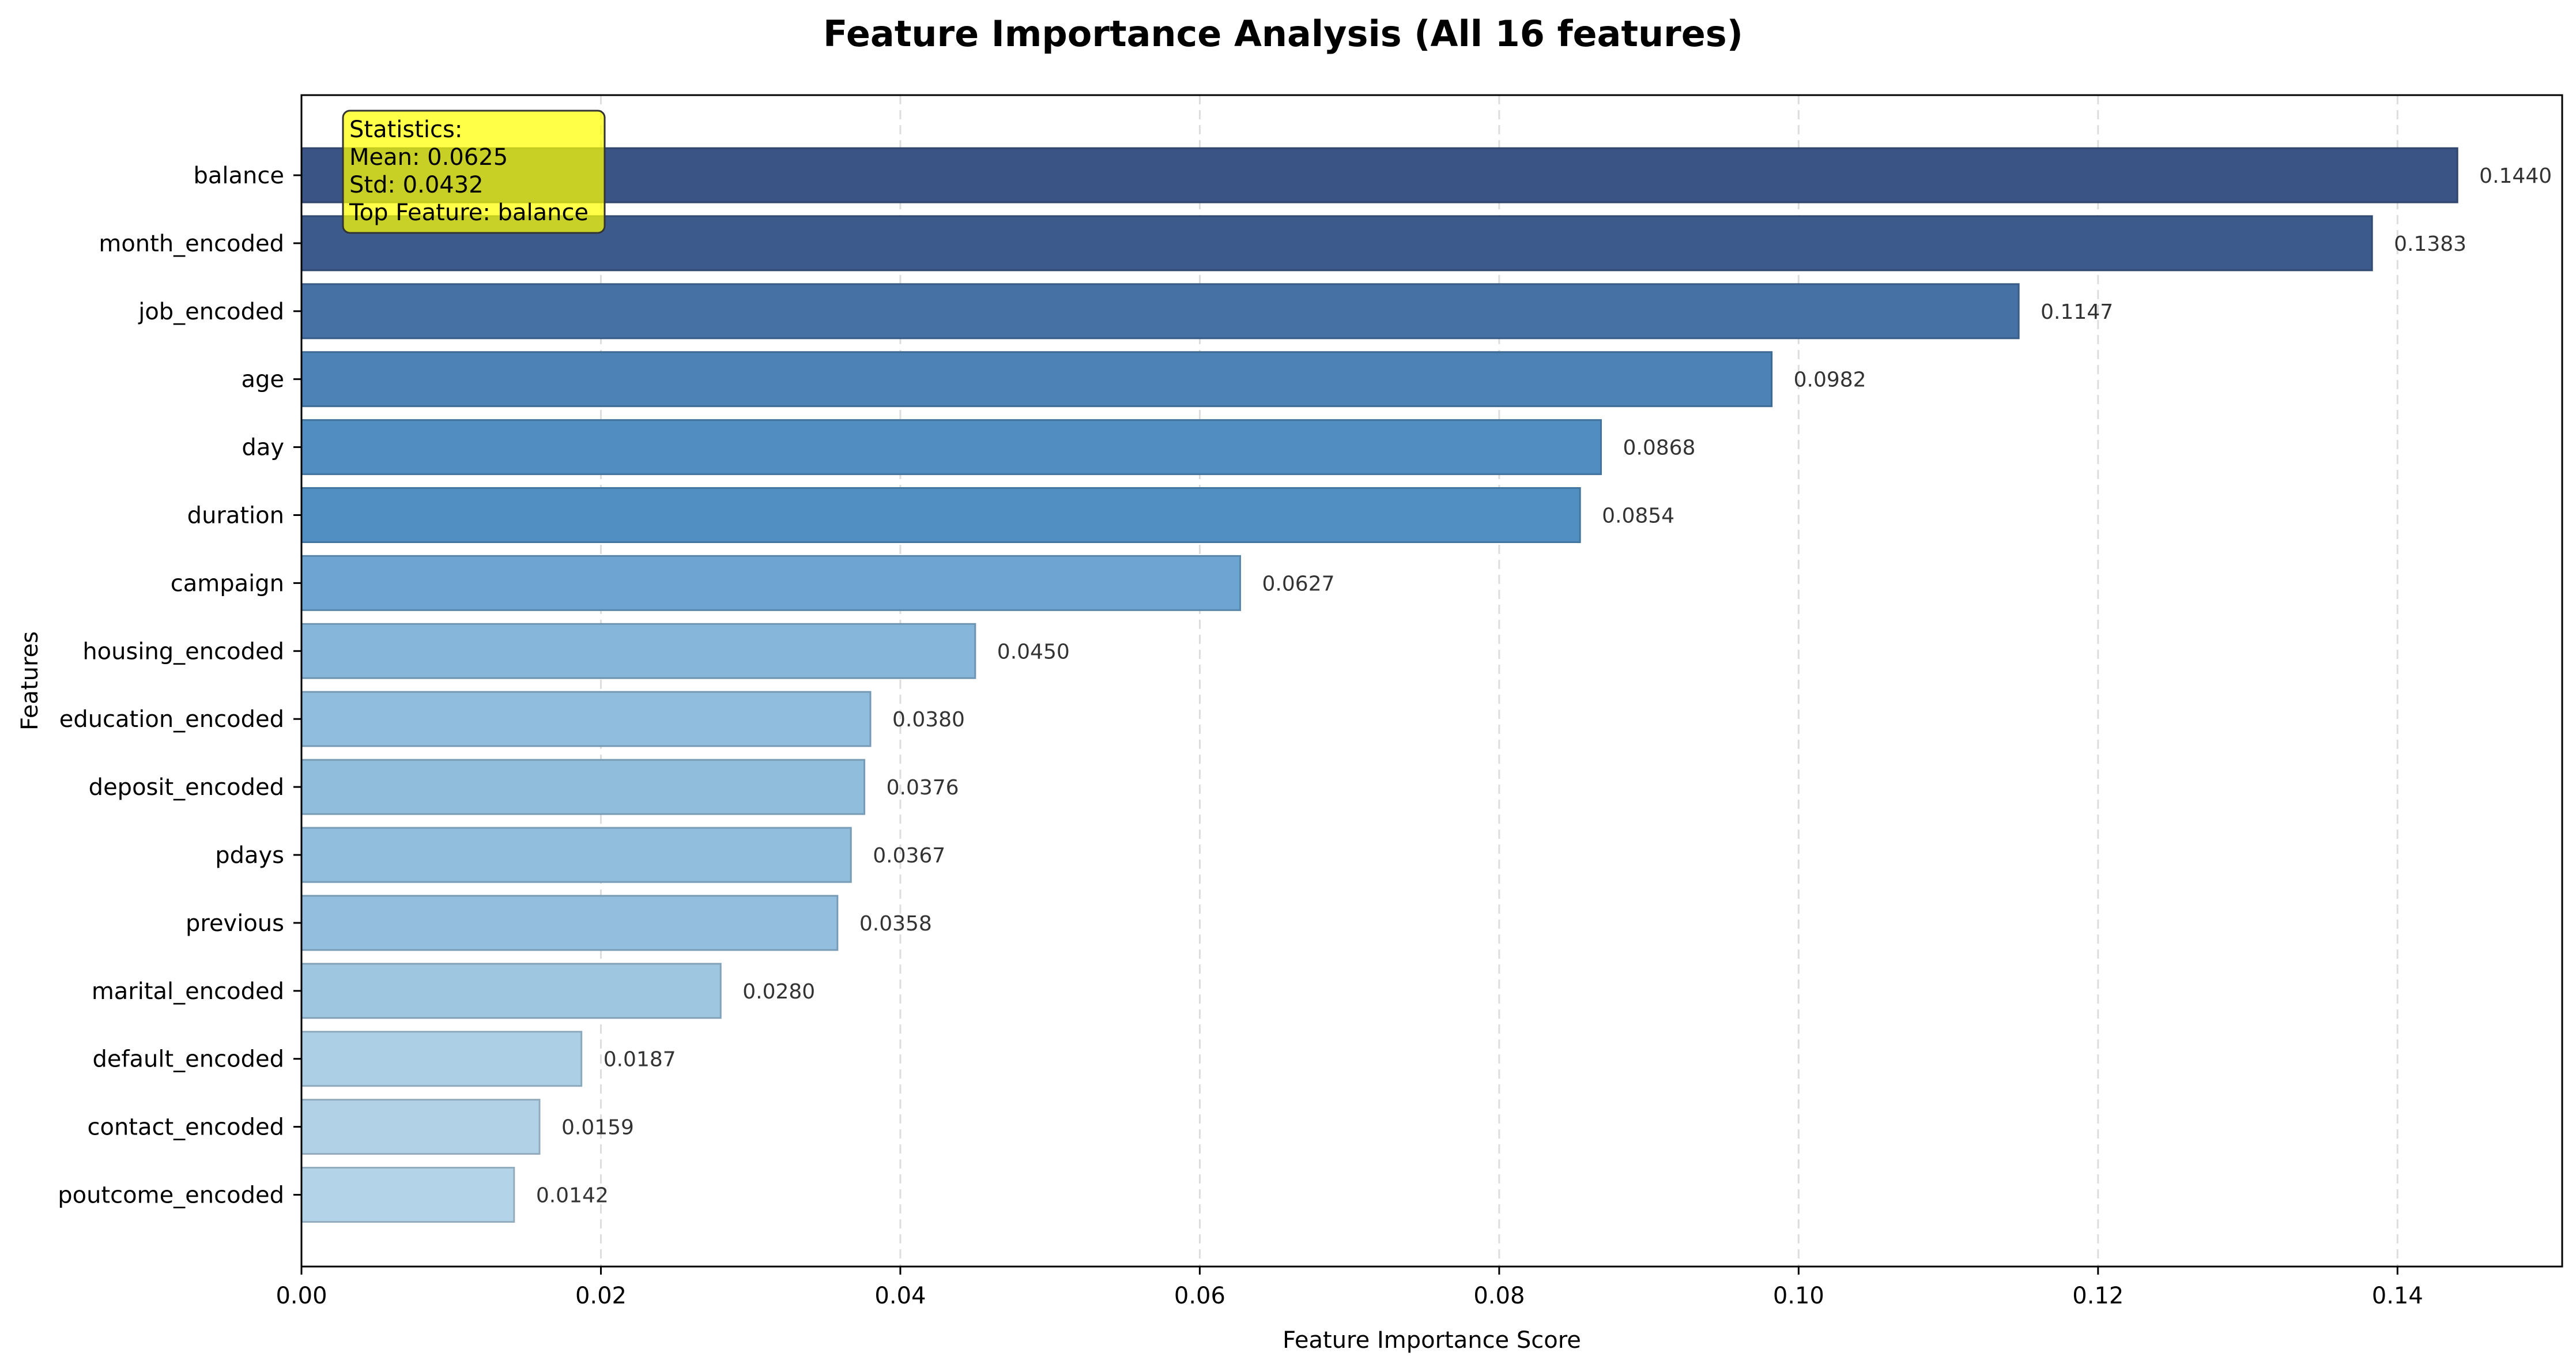 The height and width of the screenshot is (1368, 2576). What do you see at coordinates (640, 1060) in the screenshot?
I see `value-label-default-encoded: 0.0187` at bounding box center [640, 1060].